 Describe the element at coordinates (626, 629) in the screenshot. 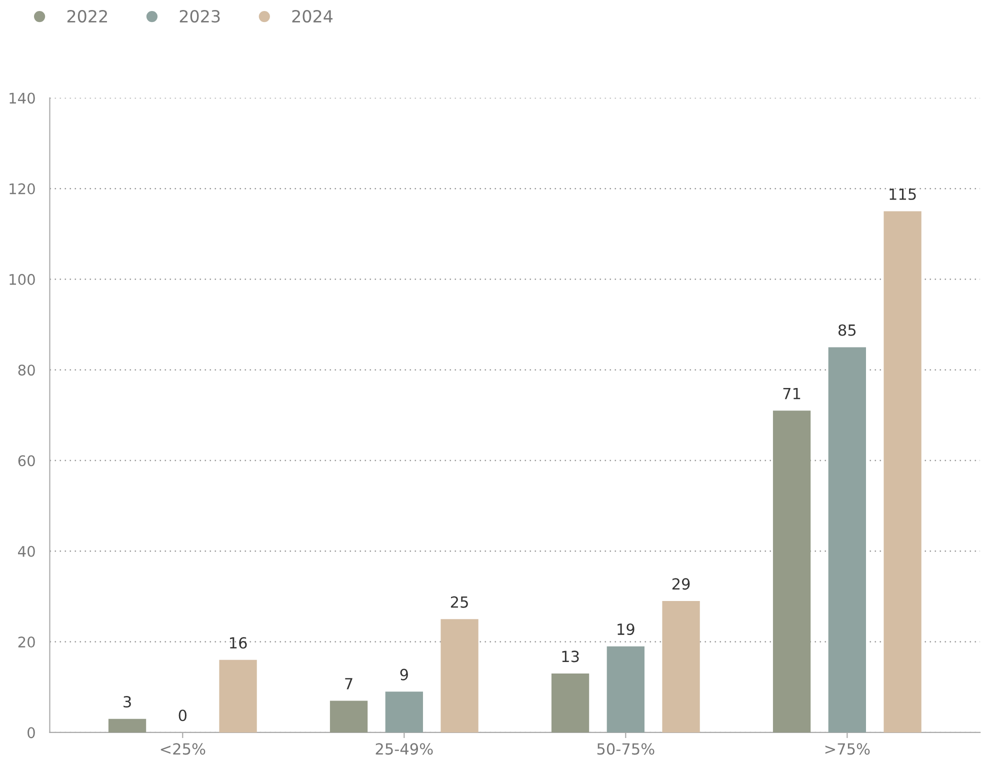

I see `data-label: 19` at that location.